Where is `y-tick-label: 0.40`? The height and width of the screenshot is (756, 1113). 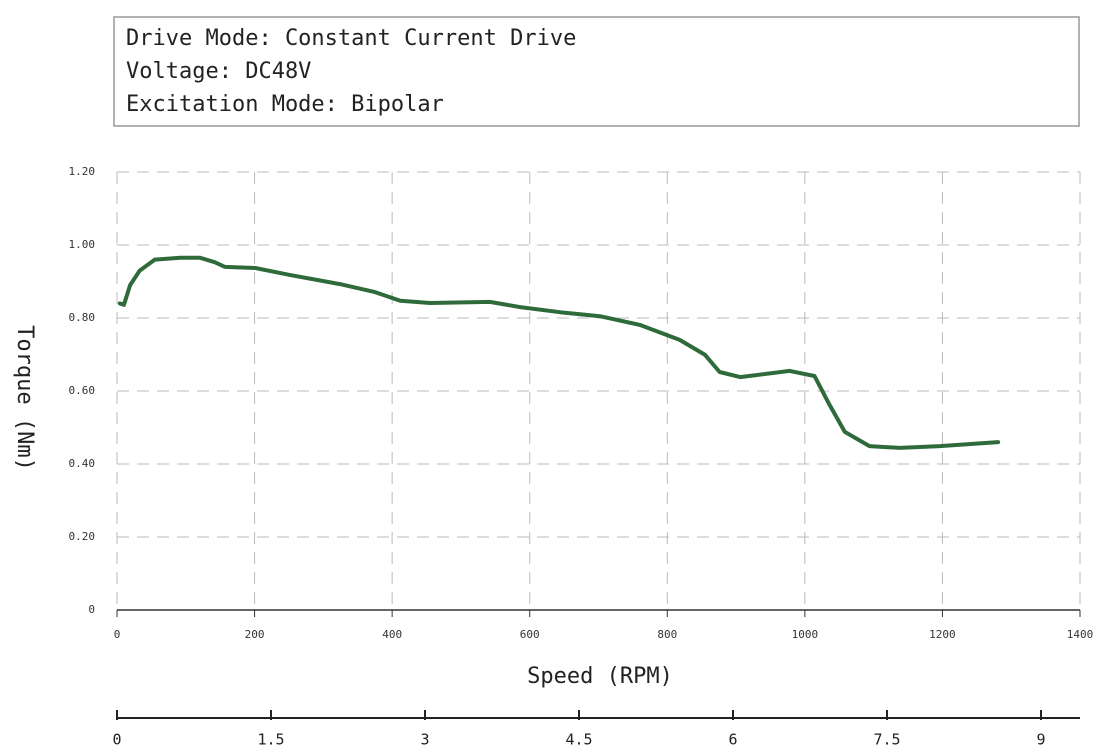 y-tick-label: 0.40 is located at coordinates (82, 463).